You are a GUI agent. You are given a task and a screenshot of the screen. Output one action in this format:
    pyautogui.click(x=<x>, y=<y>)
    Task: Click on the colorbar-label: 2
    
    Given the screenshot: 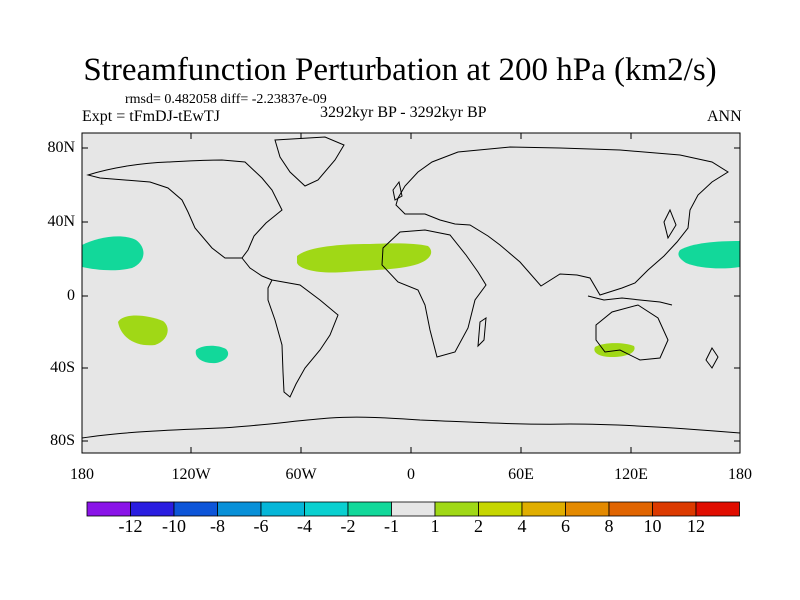 What is the action you would take?
    pyautogui.click(x=478, y=526)
    